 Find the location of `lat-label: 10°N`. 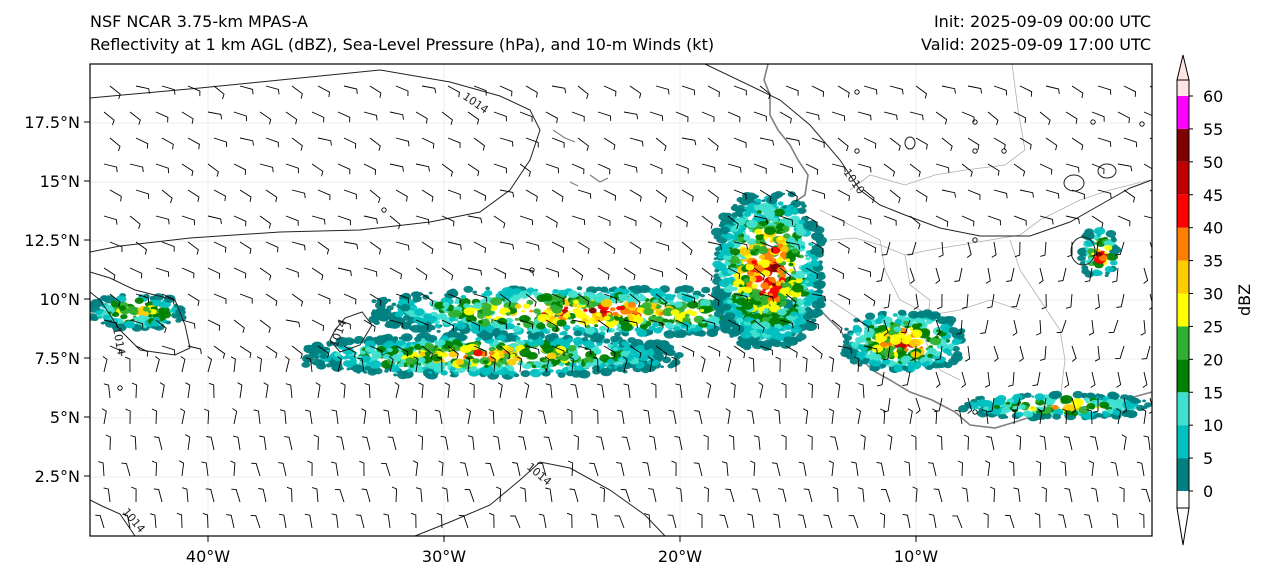

lat-label: 10°N is located at coordinates (60, 299).